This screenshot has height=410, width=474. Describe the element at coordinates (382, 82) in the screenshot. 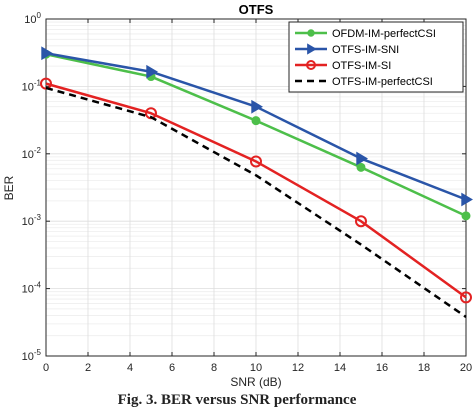

I see `legend-label: OTFS-IM-perfectCSI` at that location.